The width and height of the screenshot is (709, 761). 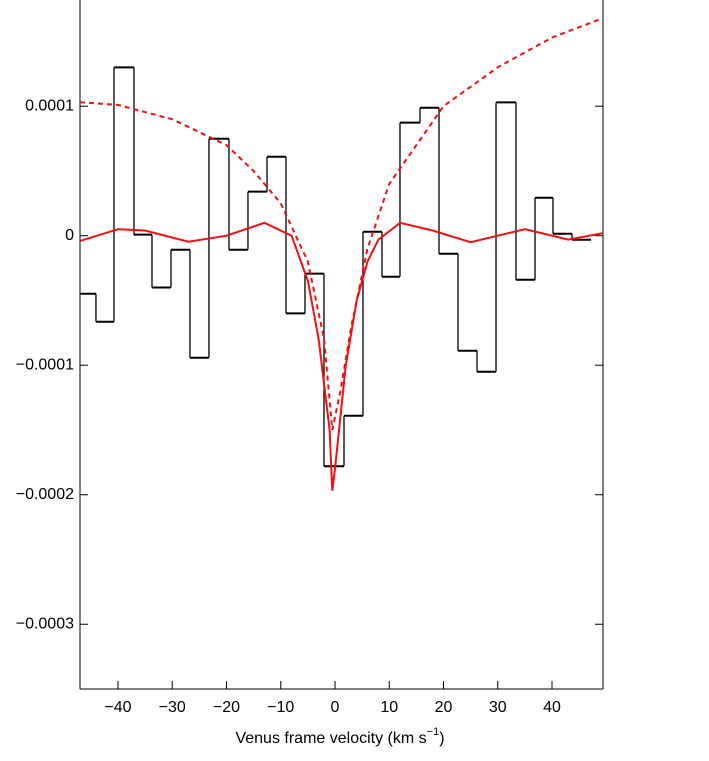 I want to click on y-tick-label: −0.0003, so click(x=45, y=623).